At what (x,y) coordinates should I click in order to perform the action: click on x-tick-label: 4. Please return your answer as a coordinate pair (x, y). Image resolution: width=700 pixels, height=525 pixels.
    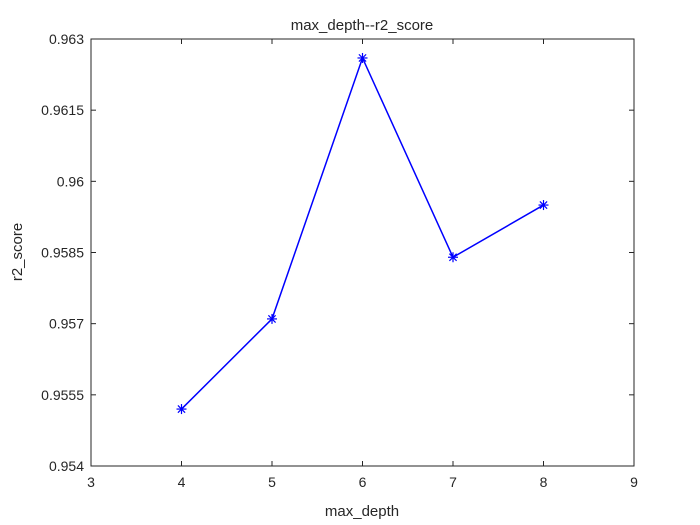
    Looking at the image, I should click on (182, 482).